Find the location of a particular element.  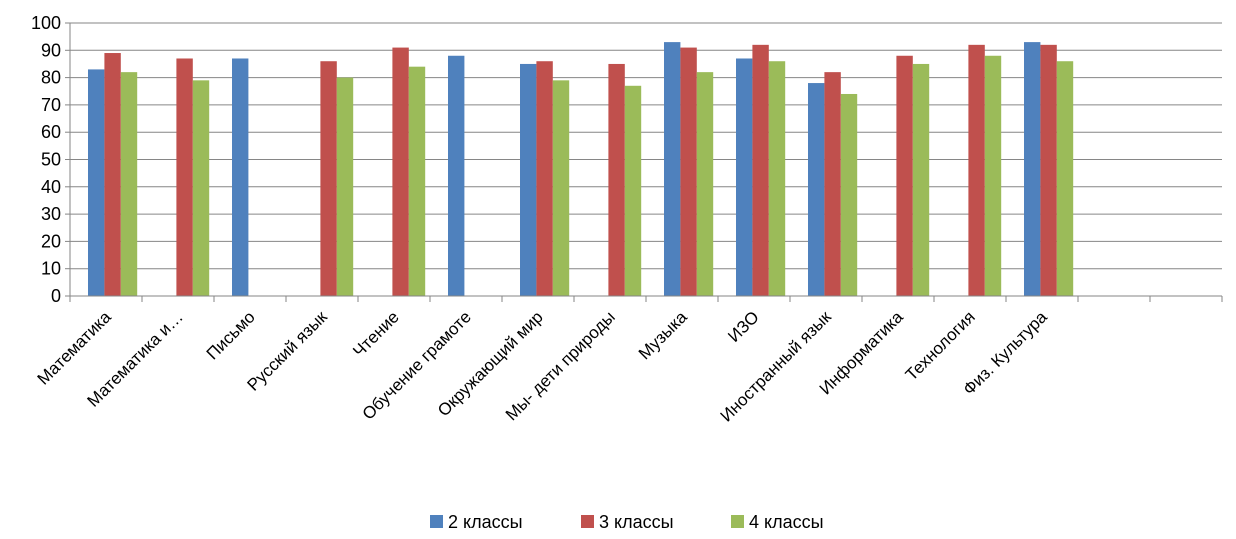

x-tick-label: ИЗО is located at coordinates (743, 326).